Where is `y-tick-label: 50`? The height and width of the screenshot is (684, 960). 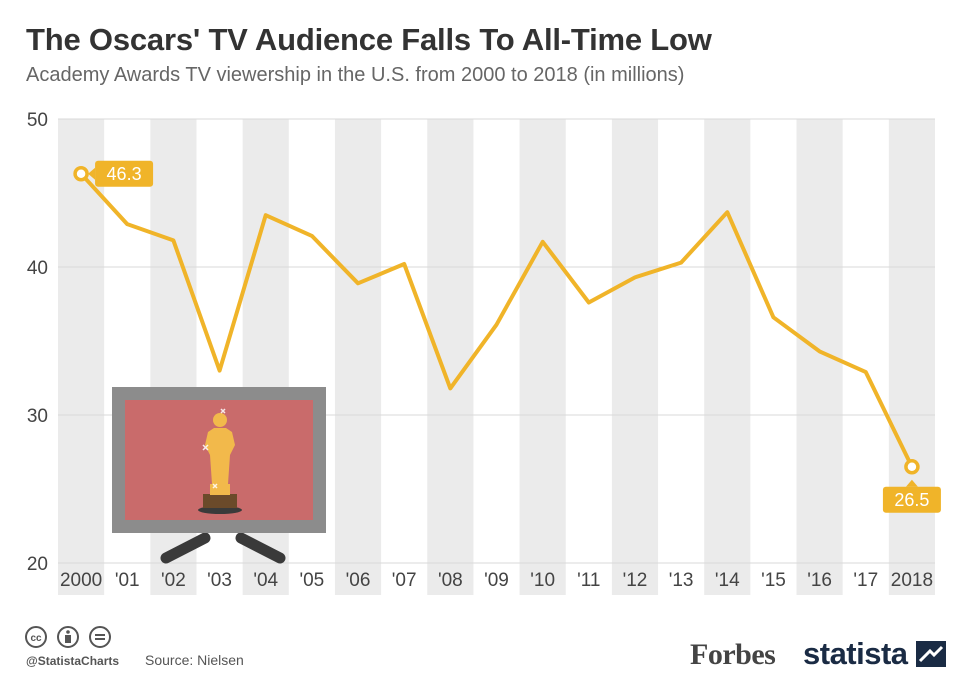
y-tick-label: 50 is located at coordinates (37, 120).